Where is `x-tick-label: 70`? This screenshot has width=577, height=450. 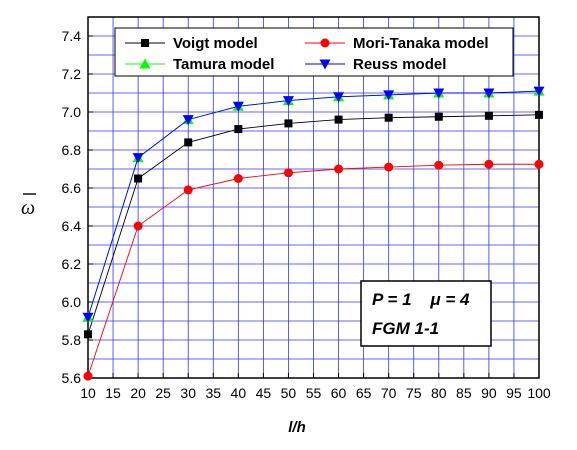
x-tick-label: 70 is located at coordinates (389, 393).